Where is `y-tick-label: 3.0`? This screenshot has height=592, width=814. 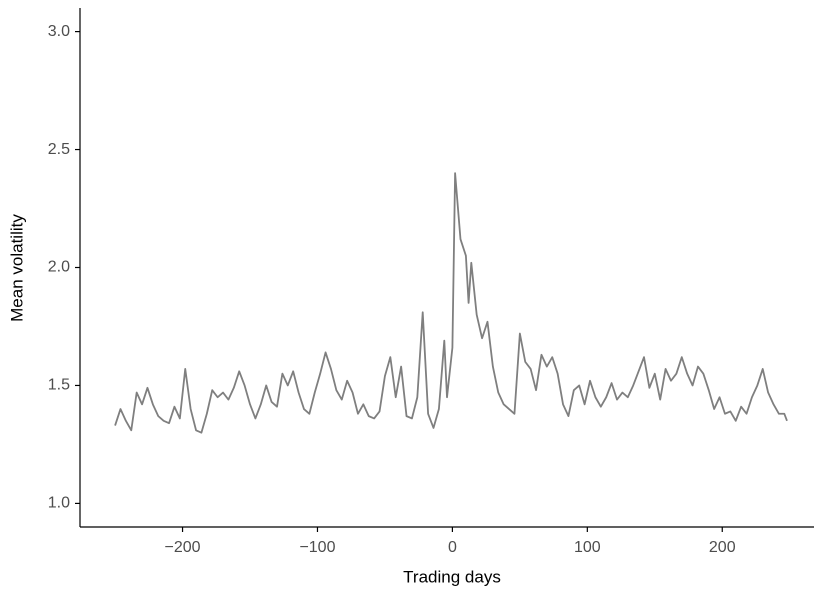 y-tick-label: 3.0 is located at coordinates (59, 31).